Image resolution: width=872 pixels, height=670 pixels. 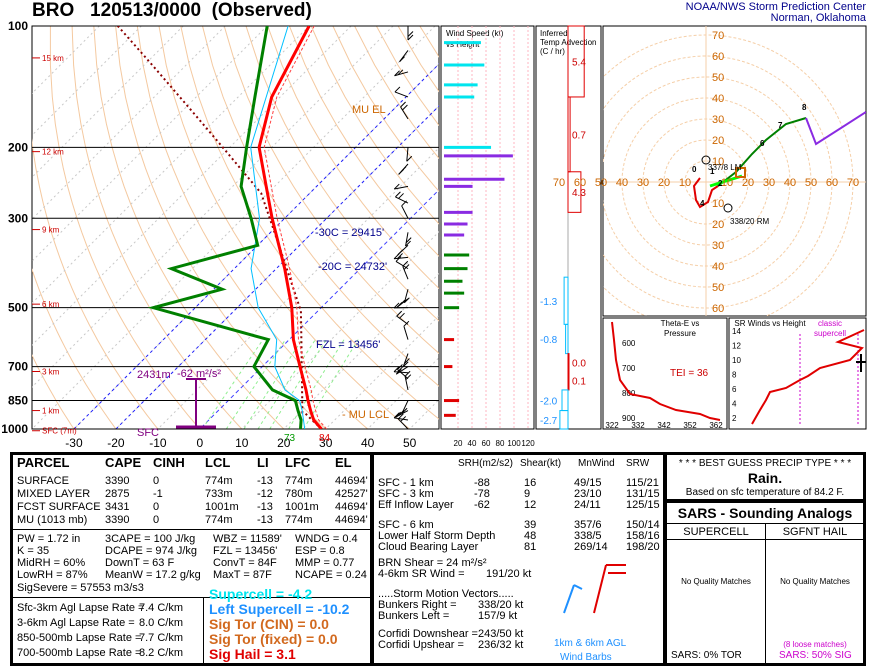 I want to click on hodograph-ring-label-north: 30, so click(x=718, y=120).